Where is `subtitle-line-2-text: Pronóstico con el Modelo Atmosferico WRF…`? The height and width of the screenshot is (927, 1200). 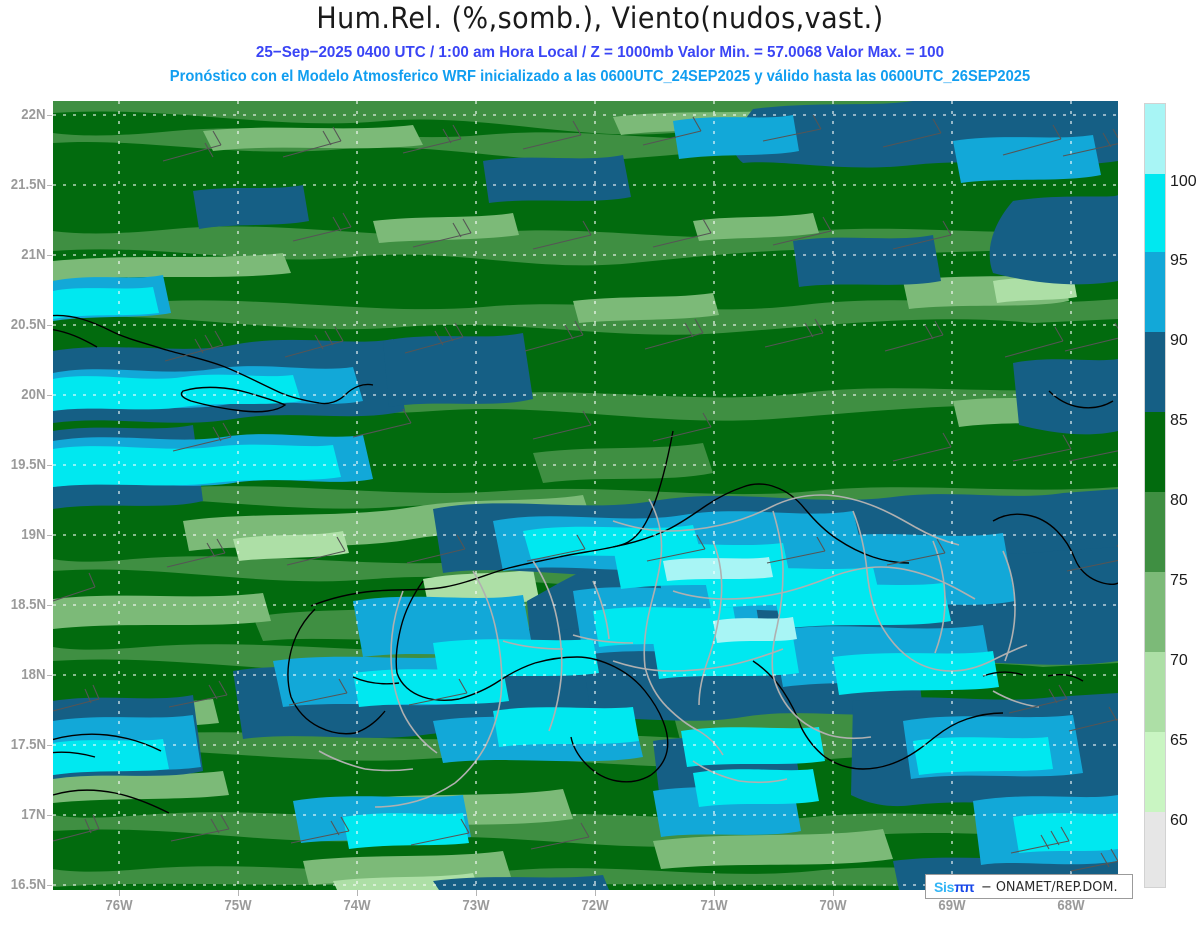 subtitle-line-2-text: Pronóstico con el Modelo Atmosferico WRF… is located at coordinates (600, 76).